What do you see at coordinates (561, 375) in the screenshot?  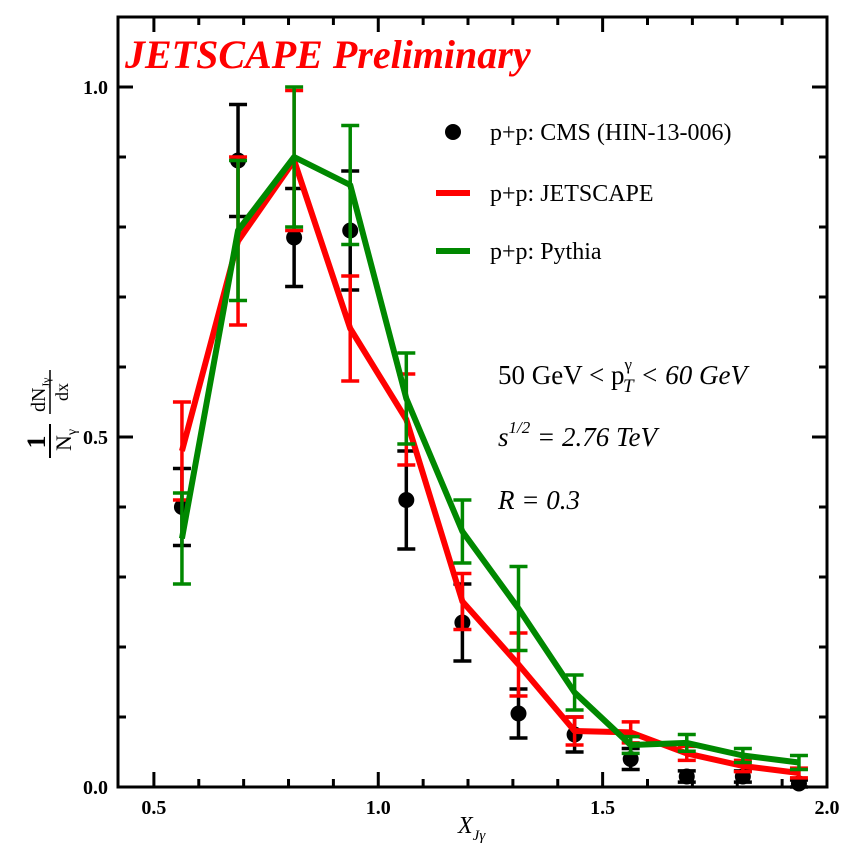 I see `annotation-pt-prefix: 50 GeV < p` at bounding box center [561, 375].